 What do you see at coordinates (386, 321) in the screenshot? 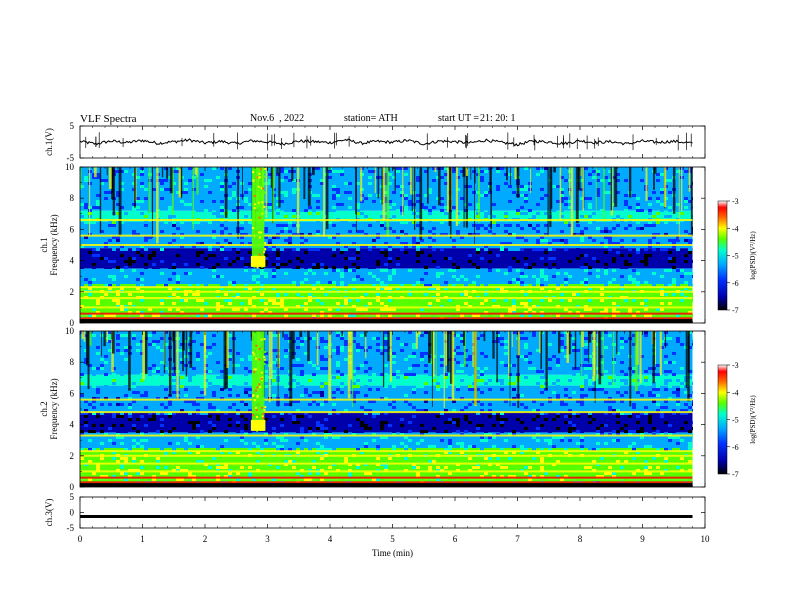
I see `low-freq-cutoff` at bounding box center [386, 321].